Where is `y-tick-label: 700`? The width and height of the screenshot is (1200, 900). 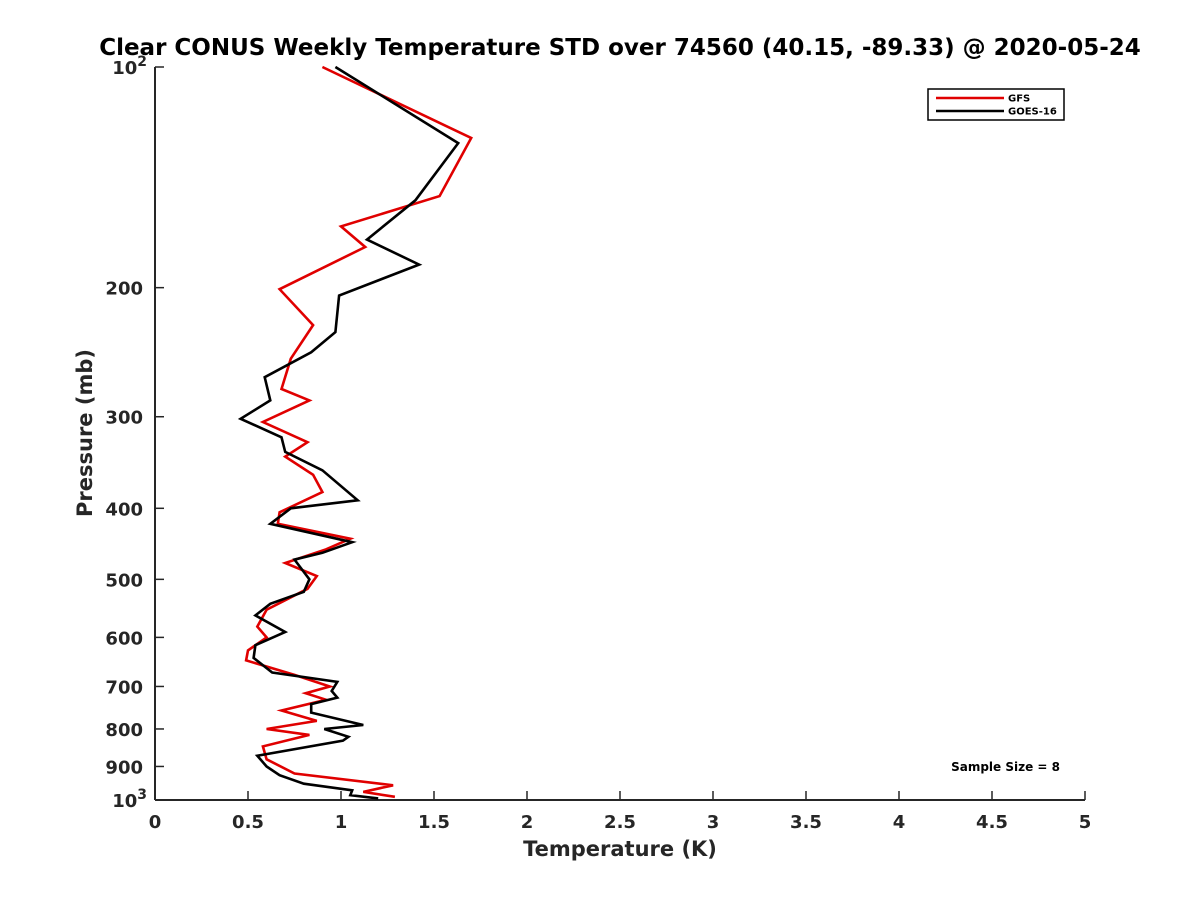 y-tick-label: 700 is located at coordinates (124, 687).